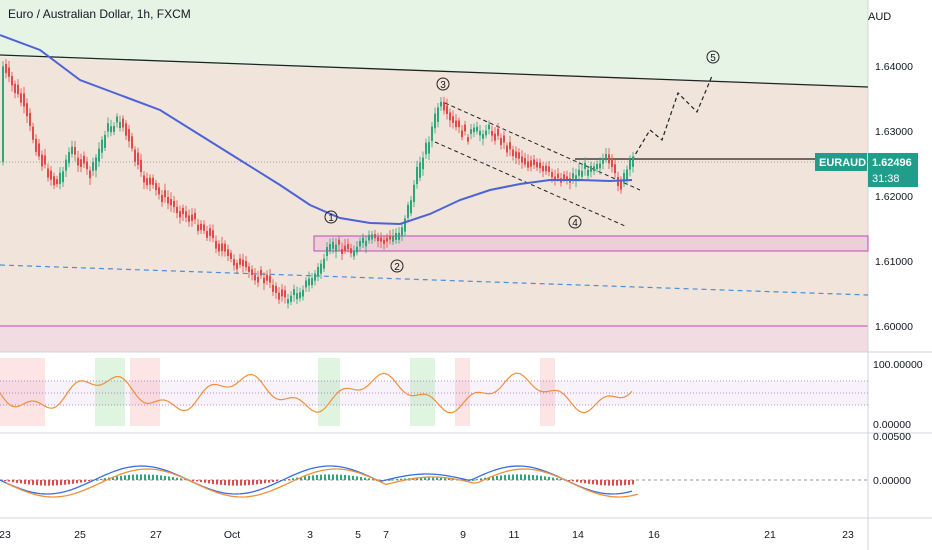  Describe the element at coordinates (397, 266) in the screenshot. I see `wave-label-2: 2` at that location.